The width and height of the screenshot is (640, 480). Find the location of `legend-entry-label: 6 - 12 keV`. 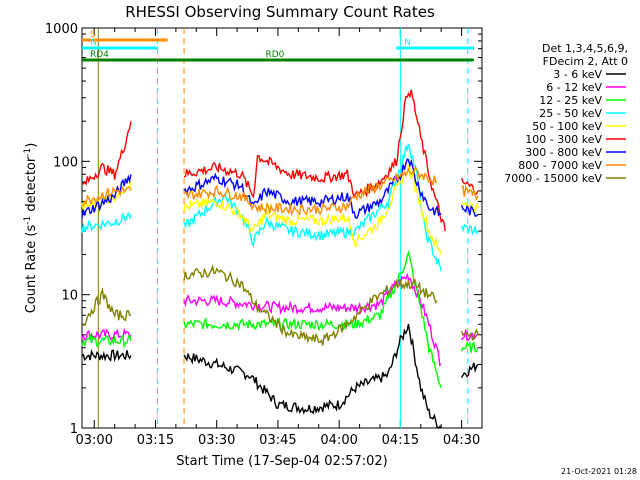

legend-entry-label: 6 - 12 keV is located at coordinates (574, 87).